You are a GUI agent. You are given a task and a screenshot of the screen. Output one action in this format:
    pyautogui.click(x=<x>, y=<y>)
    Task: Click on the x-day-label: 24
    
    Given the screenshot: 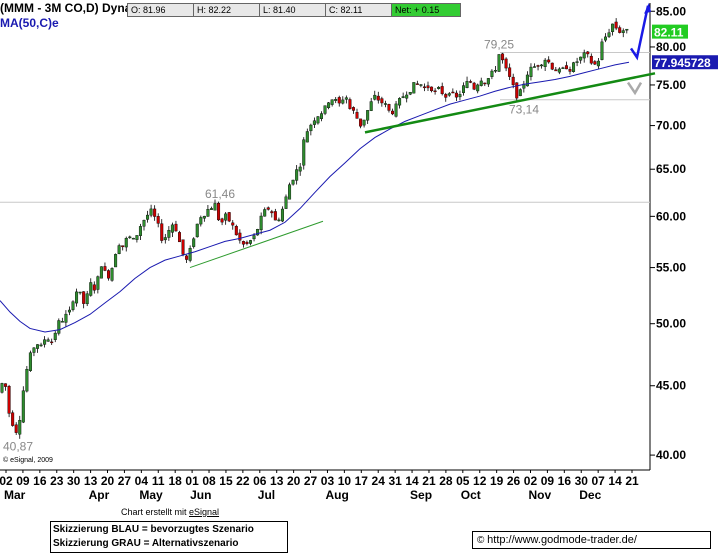 What is the action you would take?
    pyautogui.click(x=379, y=481)
    